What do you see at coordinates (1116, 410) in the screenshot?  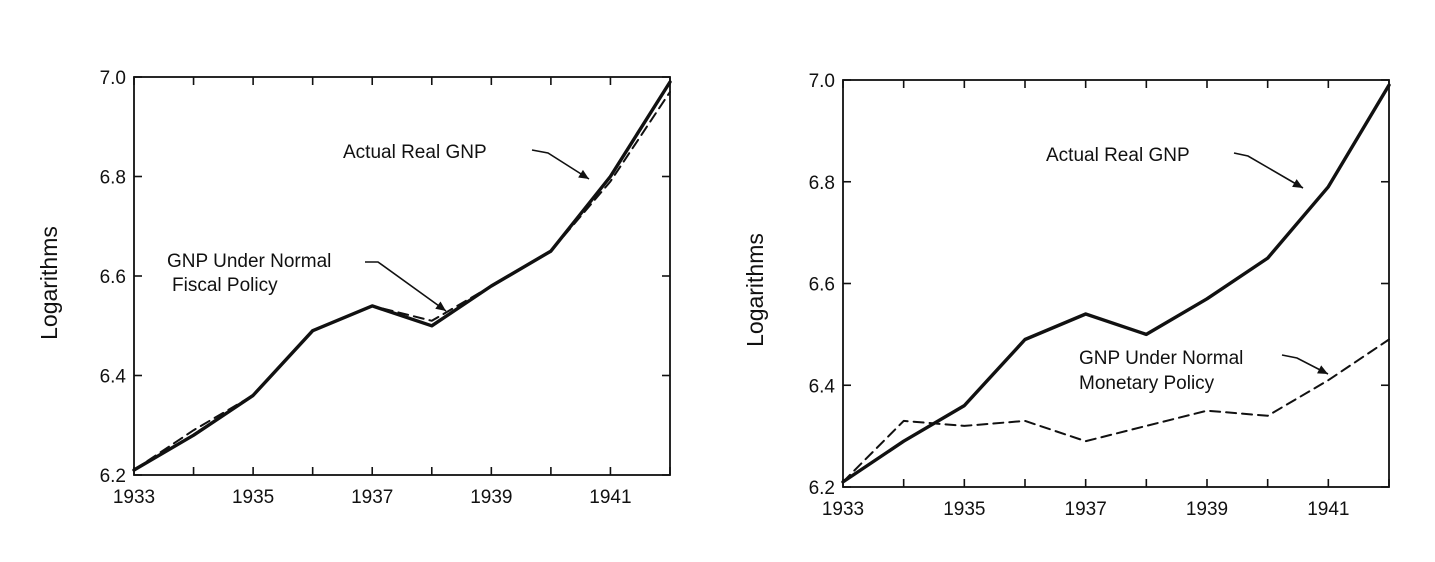 I see `series-line-dashed` at bounding box center [1116, 410].